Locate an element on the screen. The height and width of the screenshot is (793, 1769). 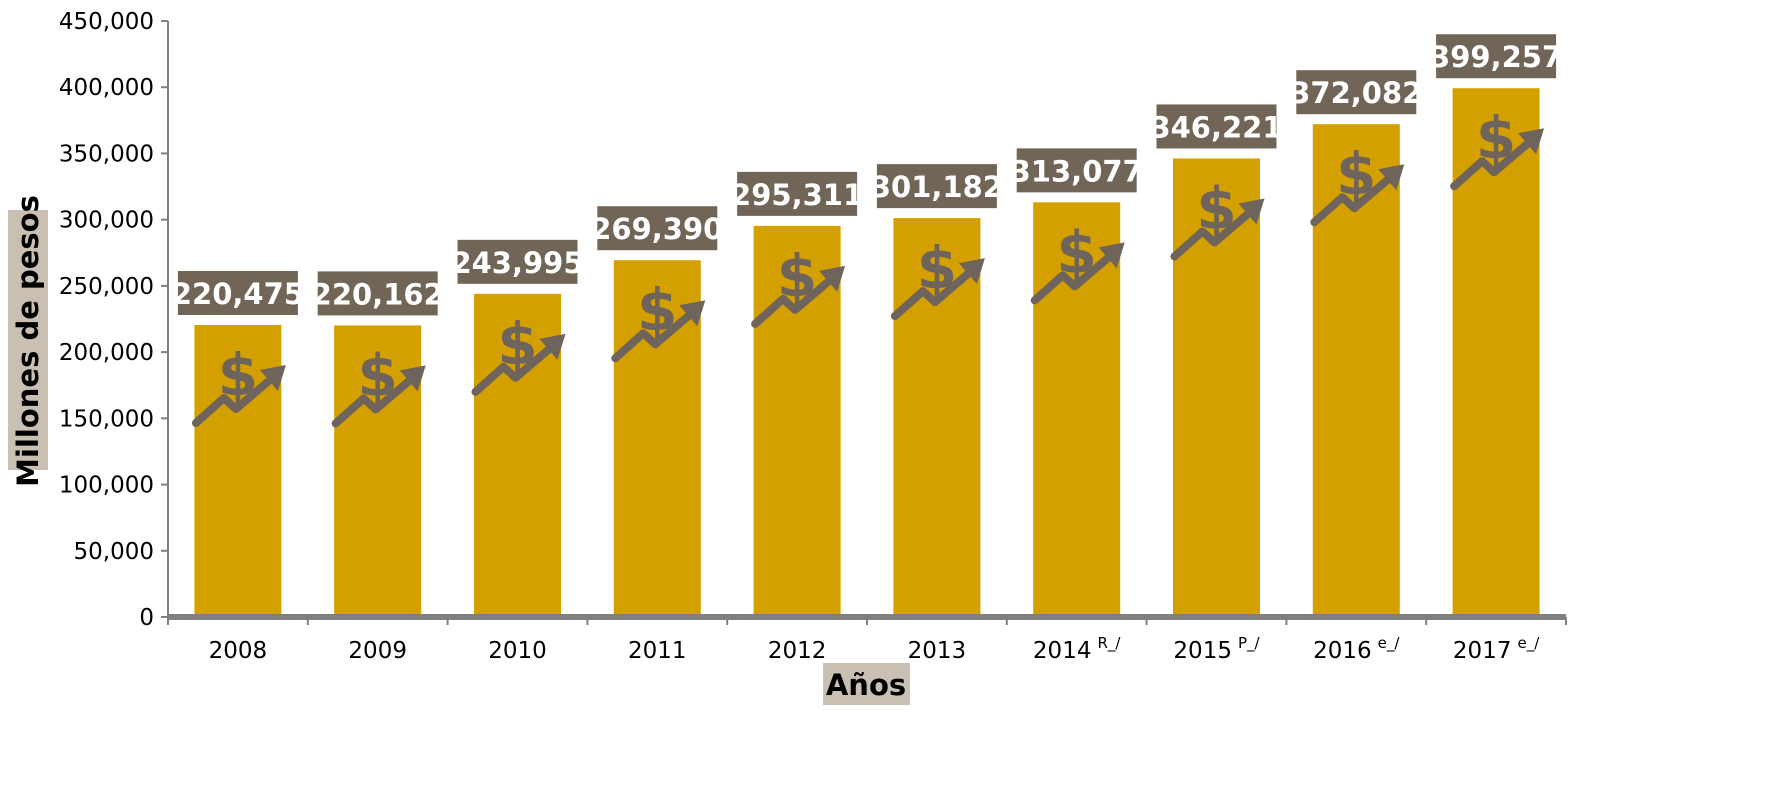
data-label: 301,182 is located at coordinates (937, 187).